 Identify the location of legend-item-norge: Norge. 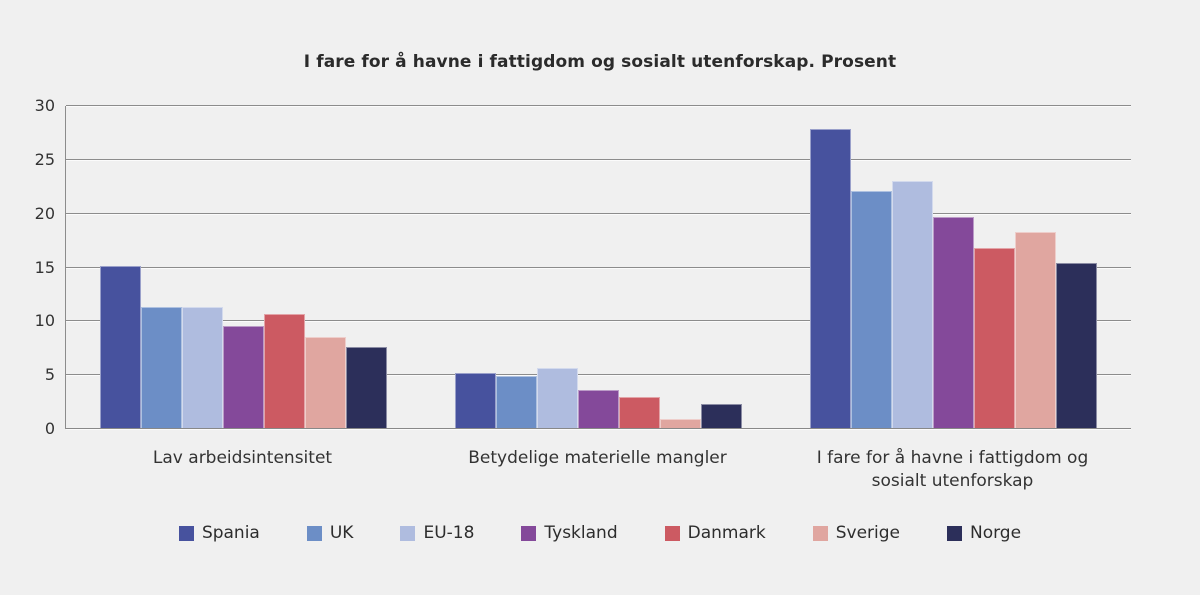
(984, 533).